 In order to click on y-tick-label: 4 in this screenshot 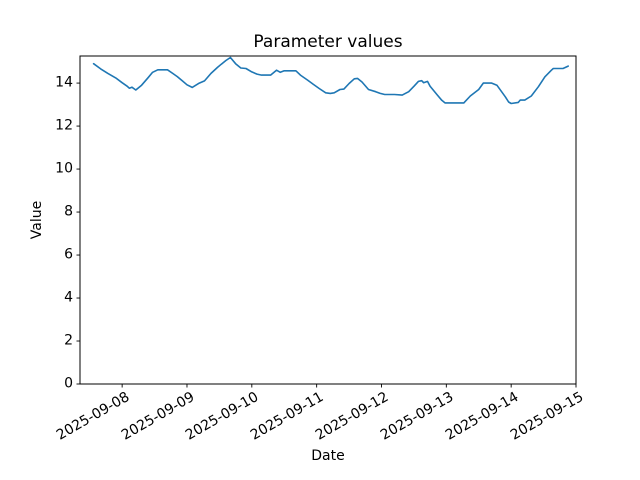, I will do `click(68, 297)`.